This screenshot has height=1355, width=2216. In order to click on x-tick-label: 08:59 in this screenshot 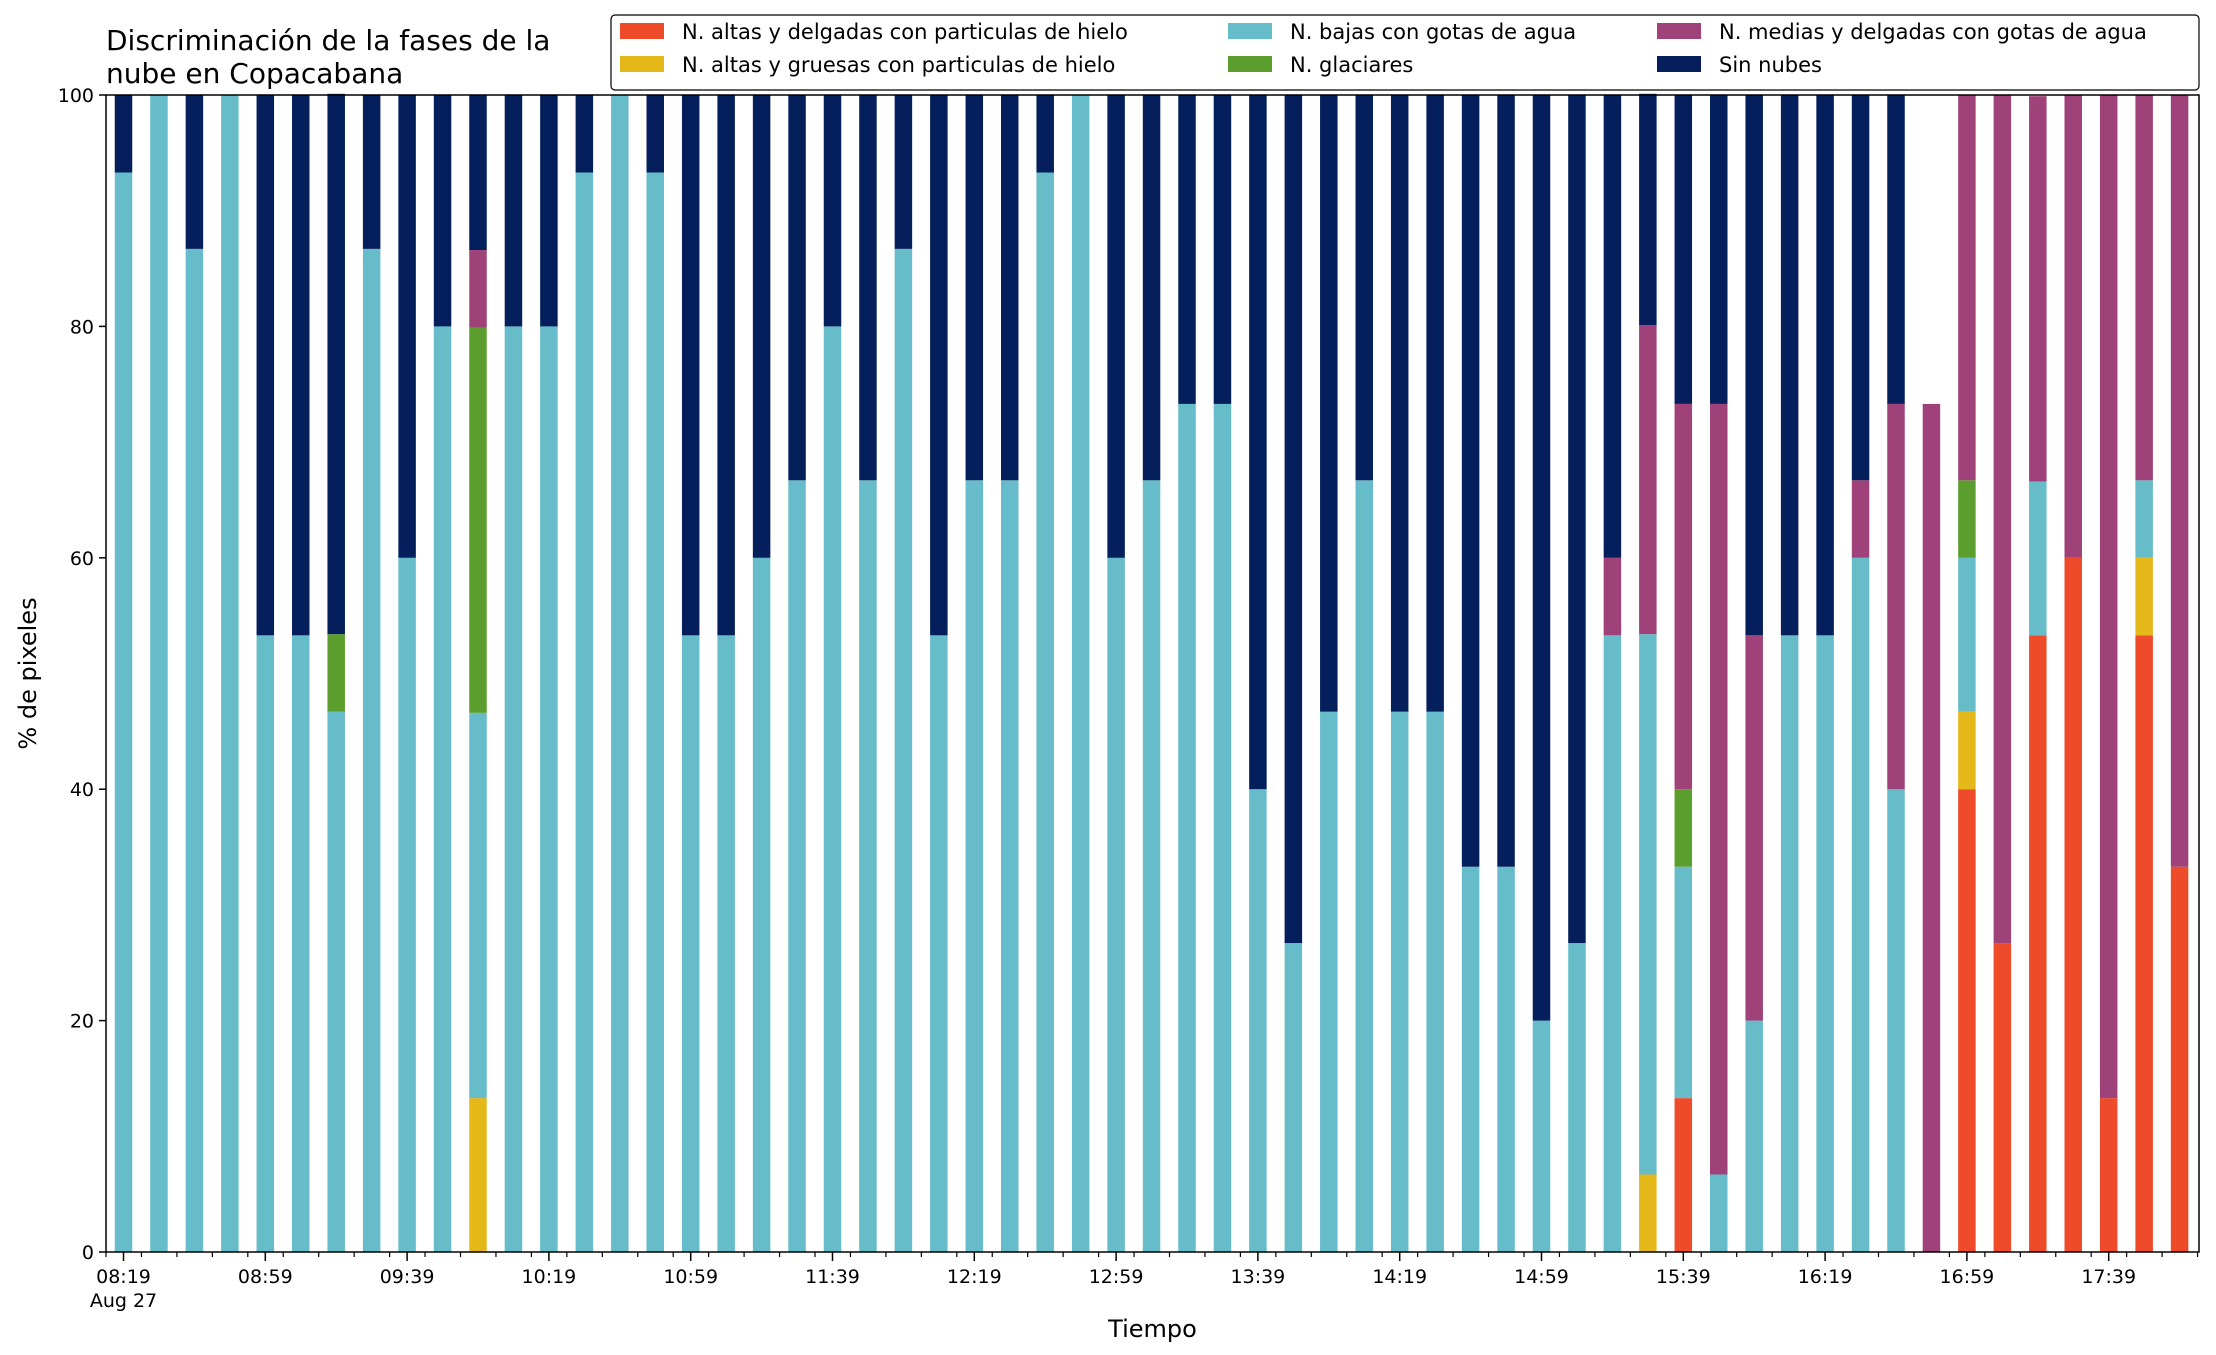, I will do `click(265, 1277)`.